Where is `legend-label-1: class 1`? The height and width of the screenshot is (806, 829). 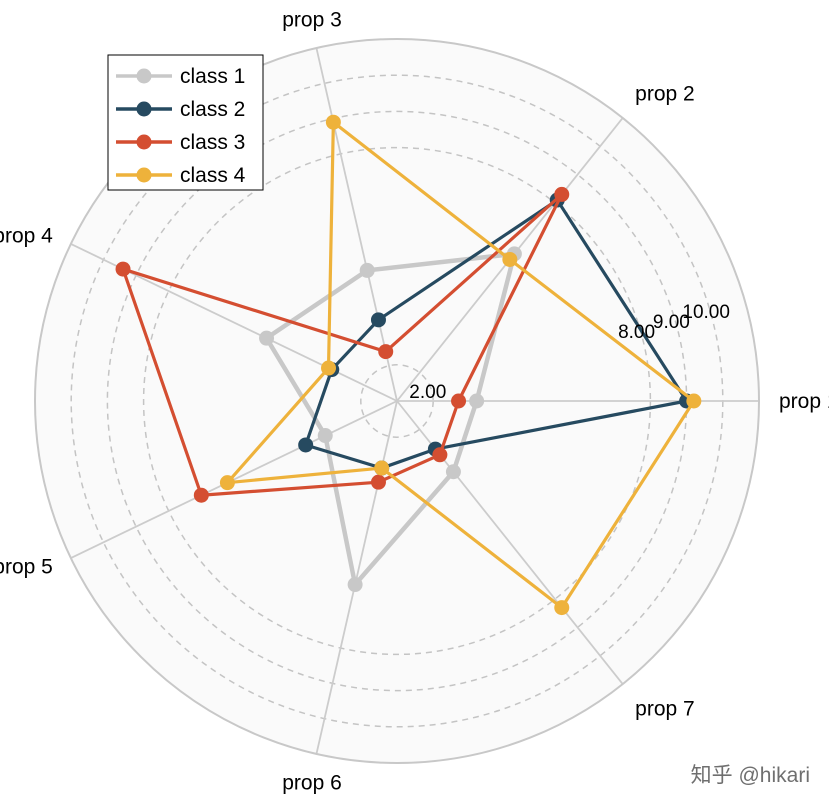 legend-label-1: class 1 is located at coordinates (212, 76).